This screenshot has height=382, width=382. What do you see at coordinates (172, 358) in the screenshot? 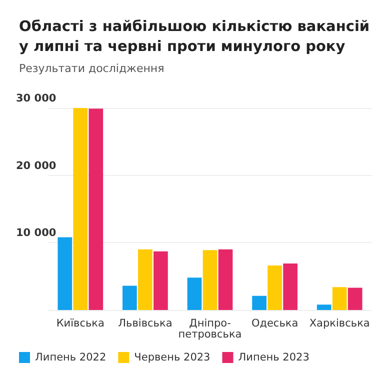
I see `legend-label: Червень 2023` at bounding box center [172, 358].